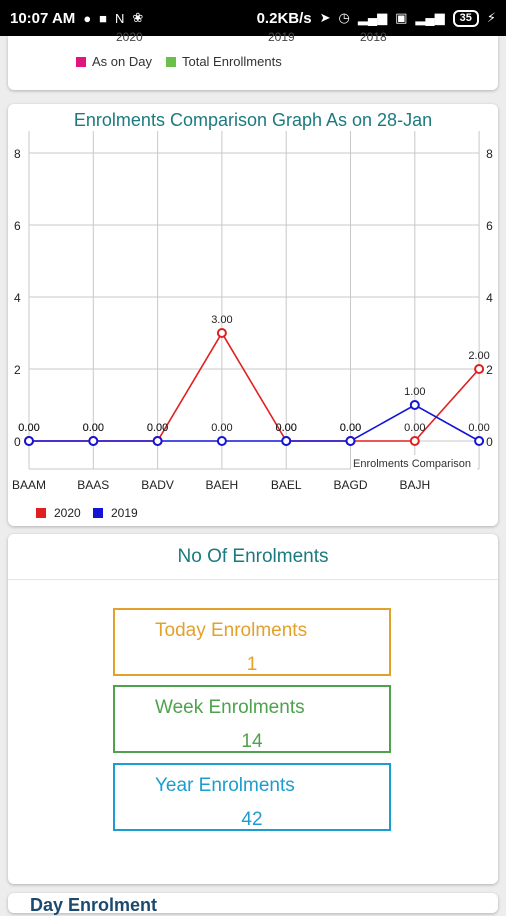 The height and width of the screenshot is (916, 506). Describe the element at coordinates (286, 485) in the screenshot. I see `x-tick-label: BAEL` at that location.